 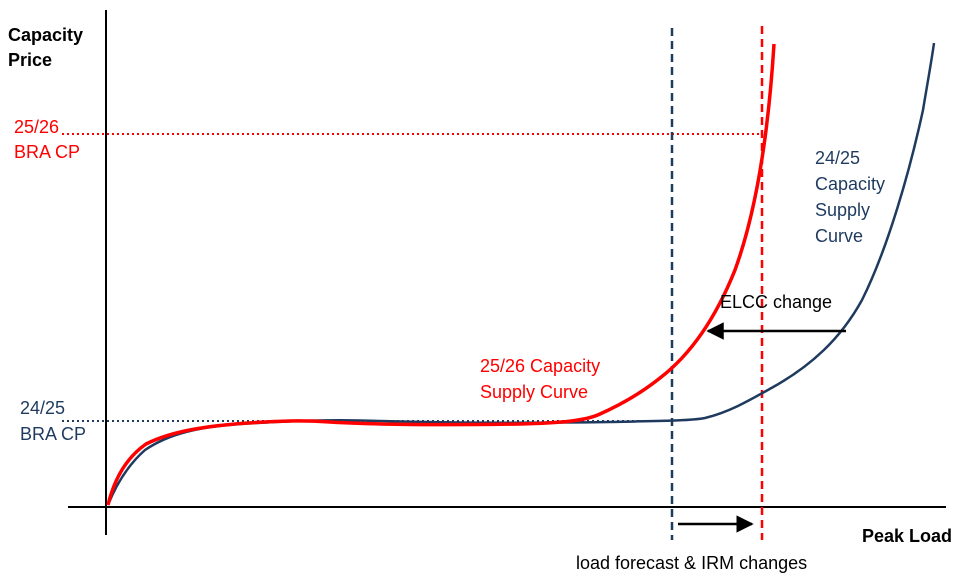 I want to click on bra-2526-label-line2: BRA CP, so click(x=47, y=152).